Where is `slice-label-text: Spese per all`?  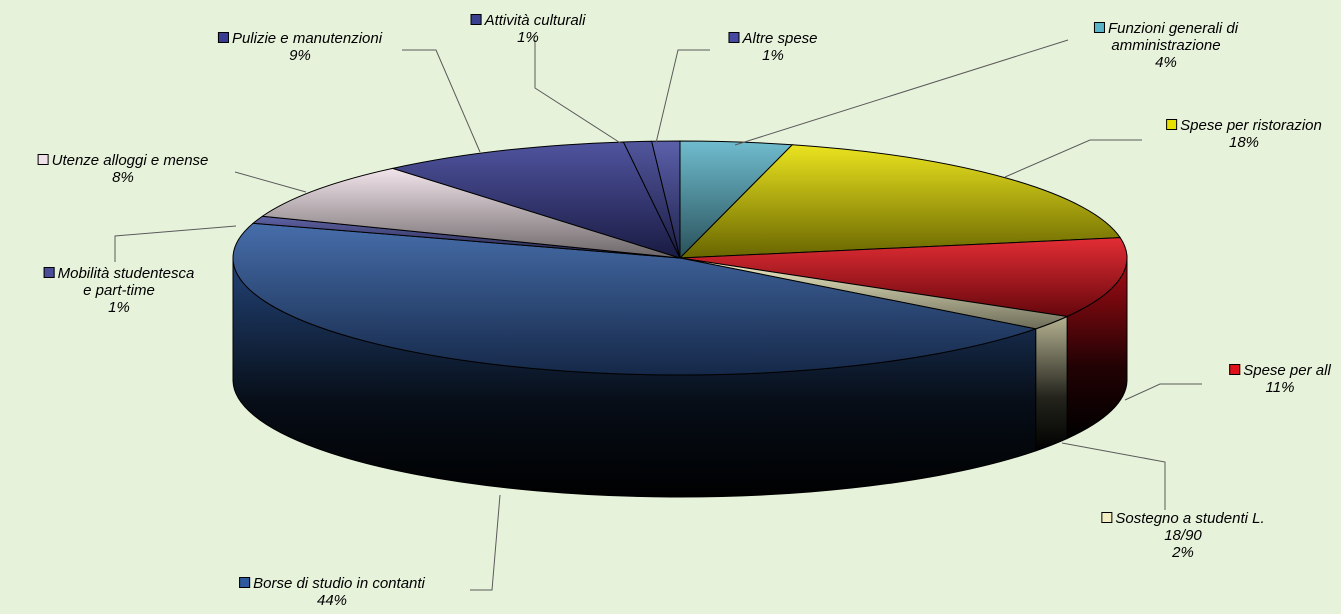 slice-label-text: Spese per all is located at coordinates (1280, 370).